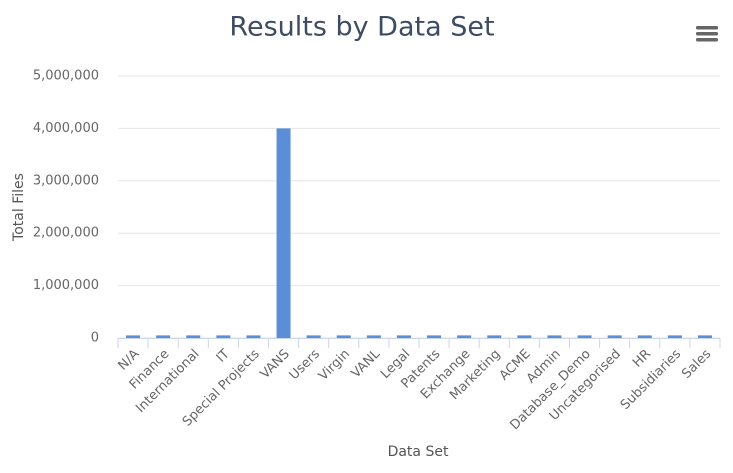 The height and width of the screenshot is (473, 733). What do you see at coordinates (275, 364) in the screenshot?
I see `x-tick-label: VANS` at bounding box center [275, 364].